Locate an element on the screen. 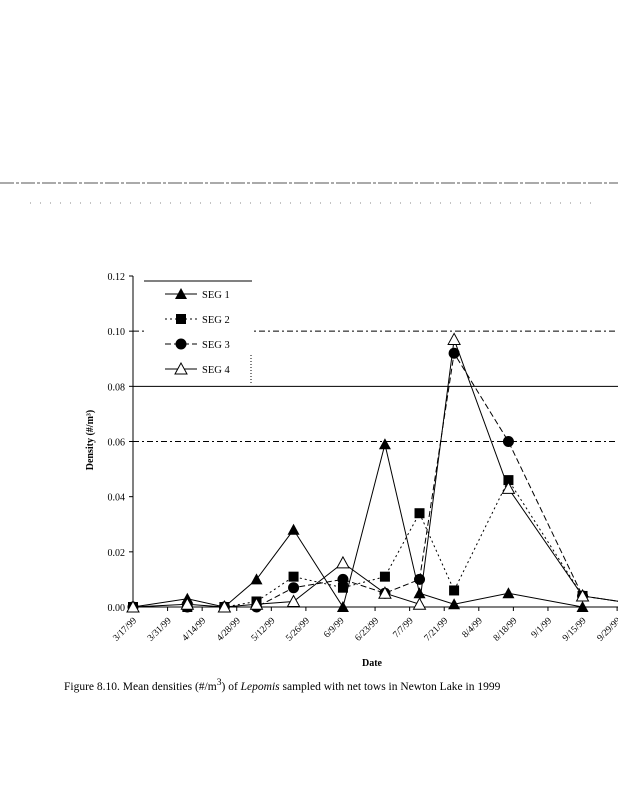  x-tick-label: 3/17/99 is located at coordinates (126, 630).